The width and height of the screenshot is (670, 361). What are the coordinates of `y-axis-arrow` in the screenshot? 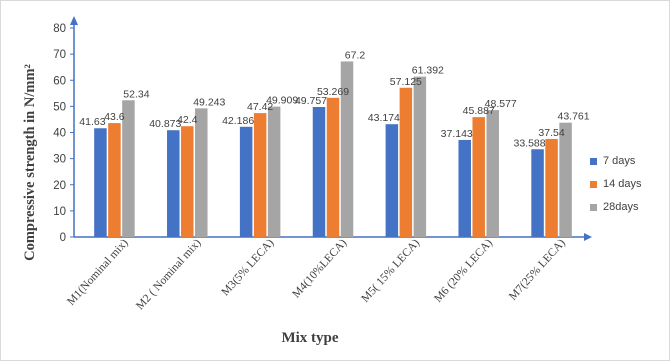 It's located at (74, 20).